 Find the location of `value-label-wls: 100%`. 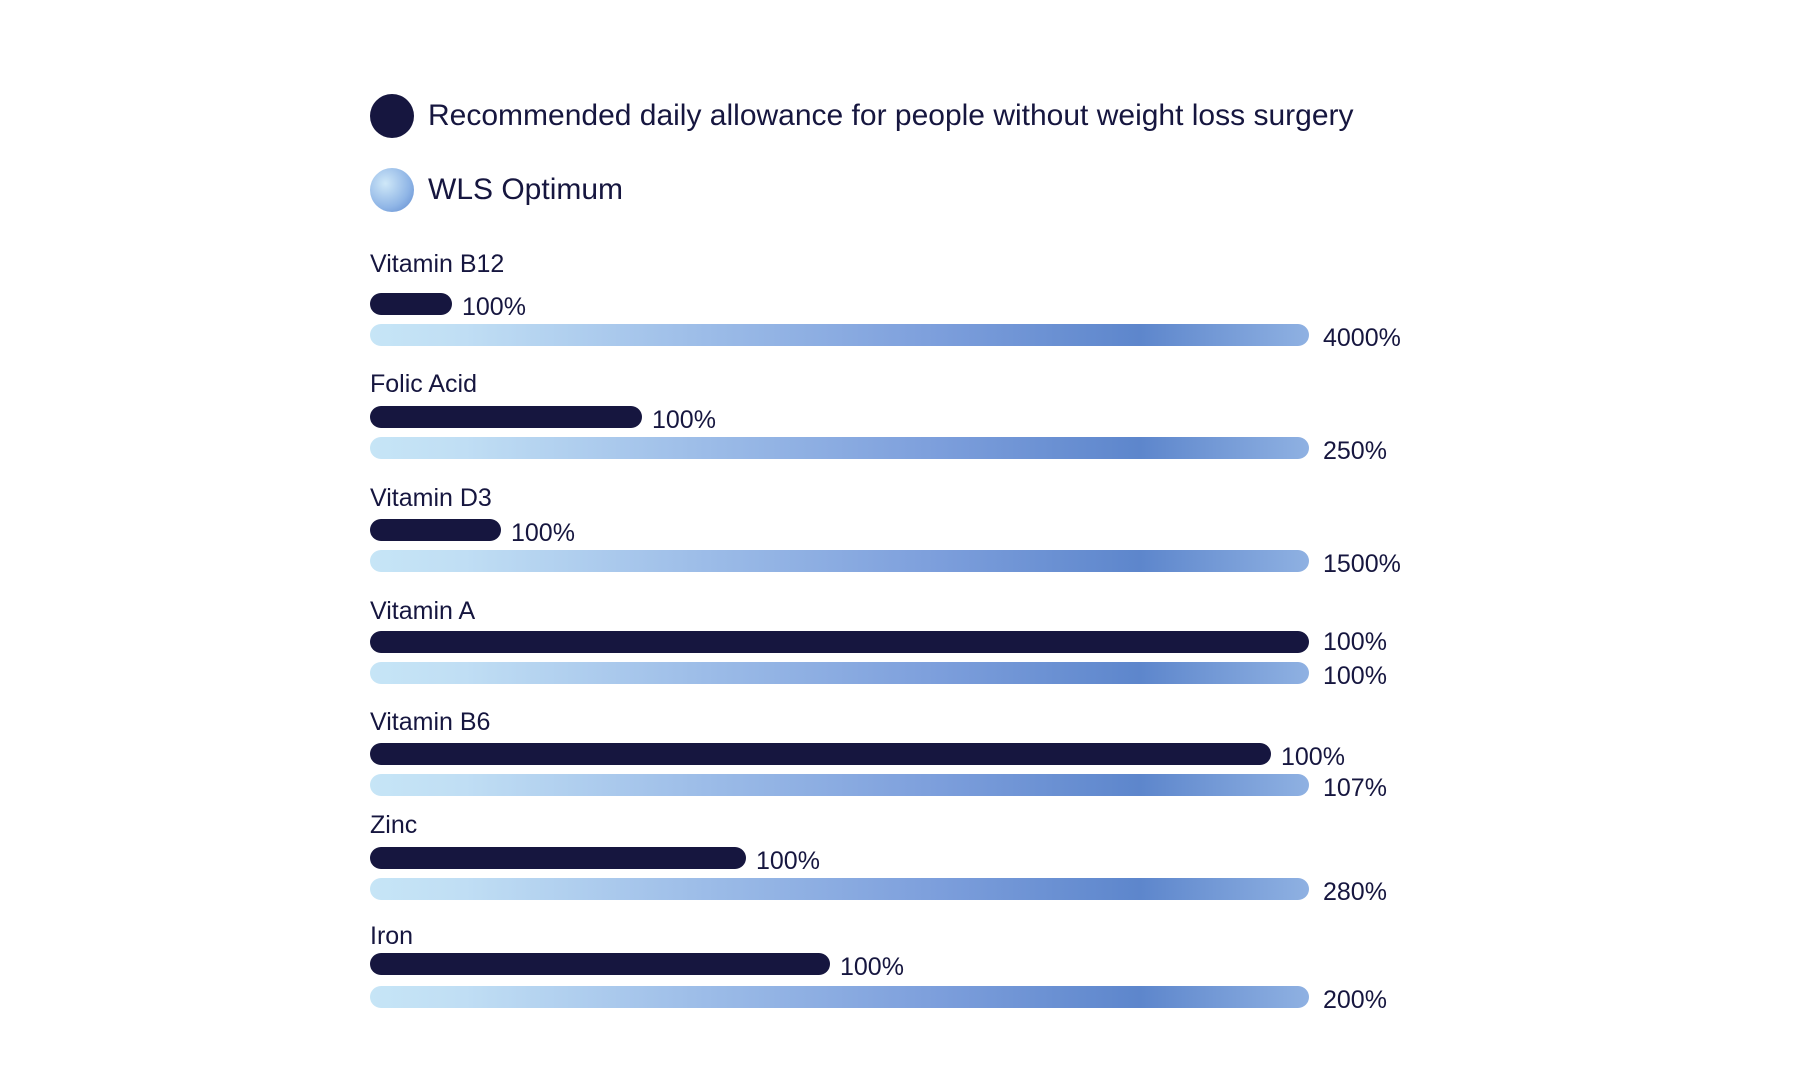

value-label-wls: 100% is located at coordinates (1355, 676).